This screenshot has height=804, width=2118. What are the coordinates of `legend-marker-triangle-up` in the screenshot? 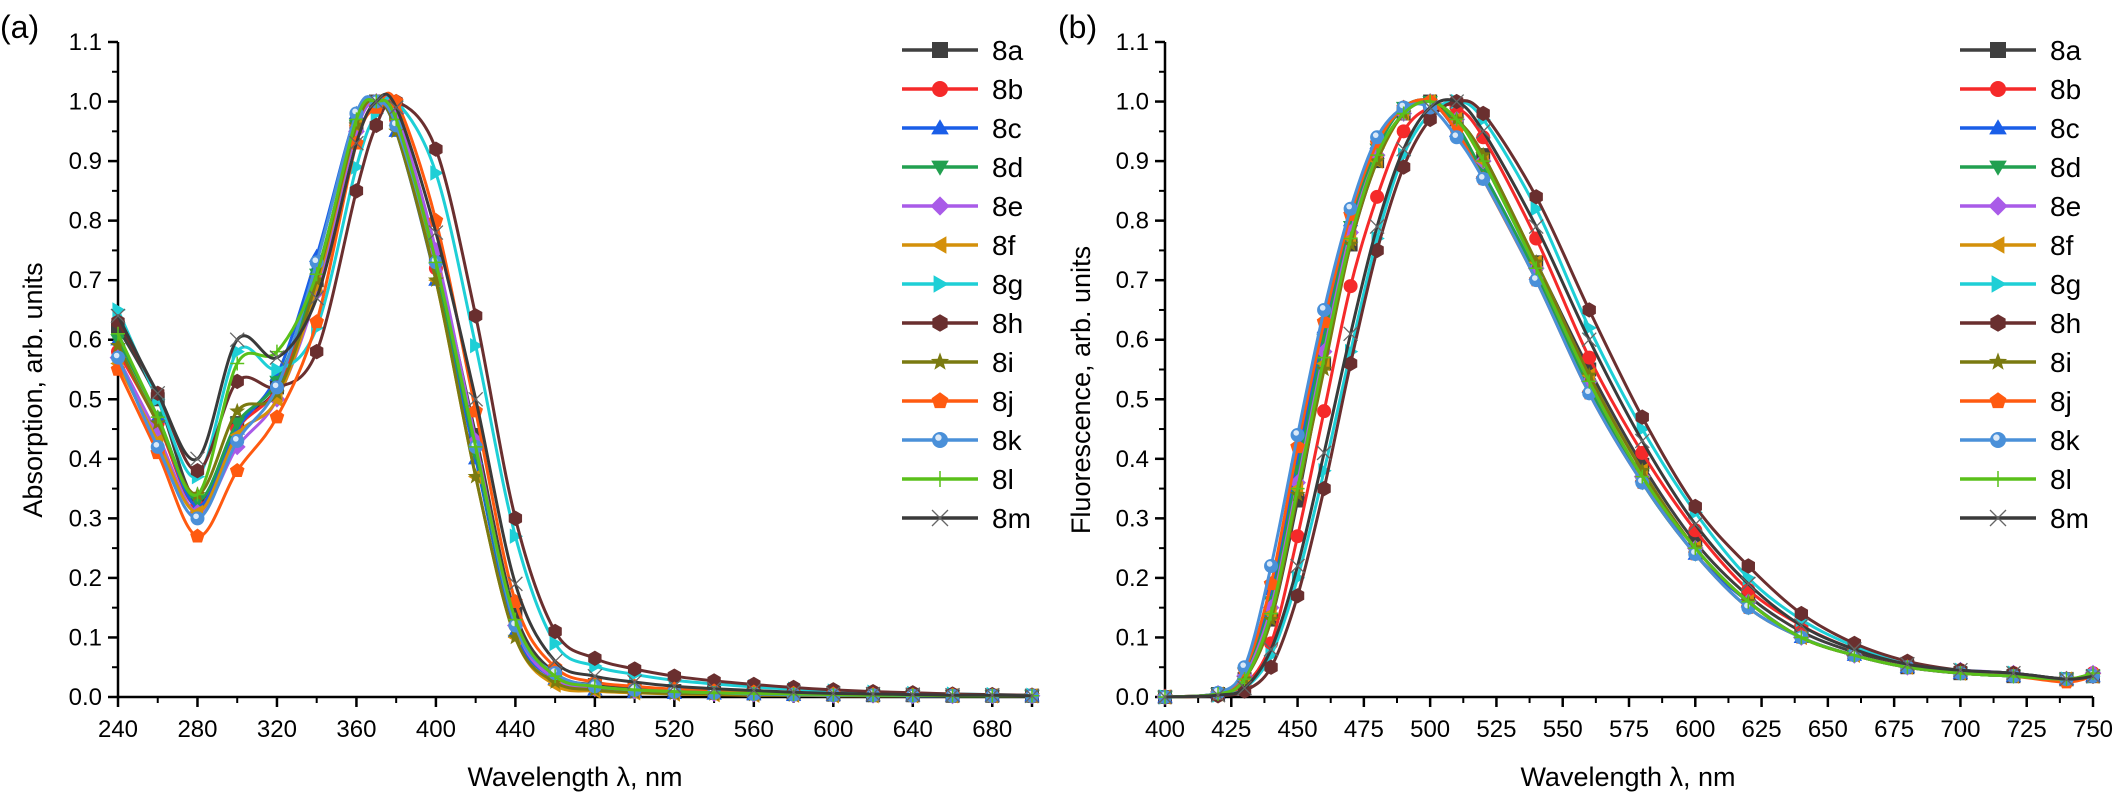 It's located at (940, 127).